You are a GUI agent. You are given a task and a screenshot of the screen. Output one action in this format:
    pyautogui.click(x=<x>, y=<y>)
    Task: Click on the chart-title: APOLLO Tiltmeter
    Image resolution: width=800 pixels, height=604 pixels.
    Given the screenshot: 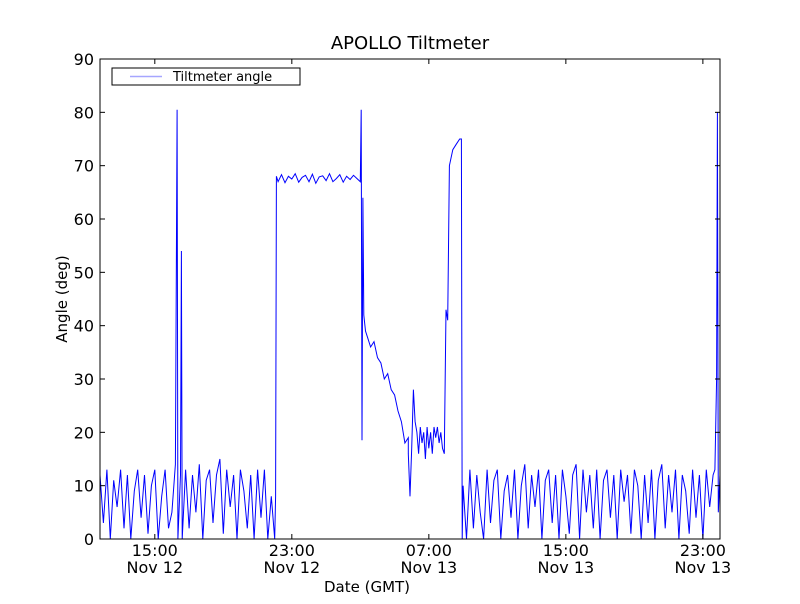 What is the action you would take?
    pyautogui.click(x=410, y=43)
    